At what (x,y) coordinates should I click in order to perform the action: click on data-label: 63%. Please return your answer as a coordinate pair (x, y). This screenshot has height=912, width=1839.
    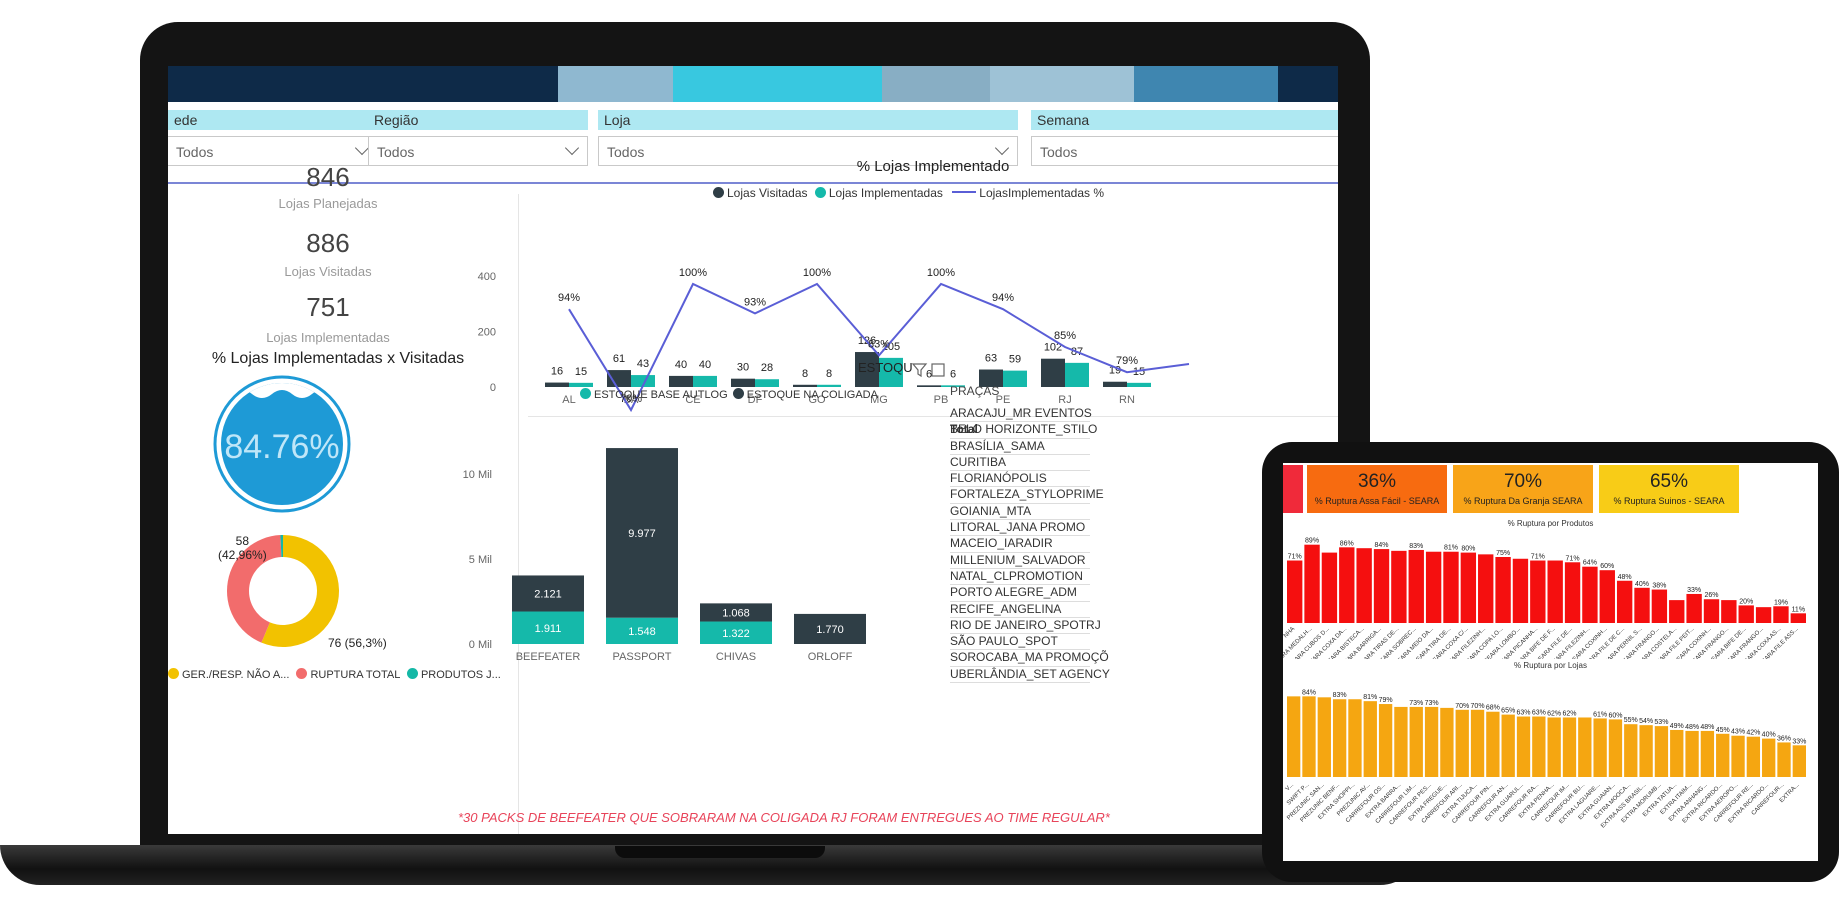
    Looking at the image, I should click on (1539, 713).